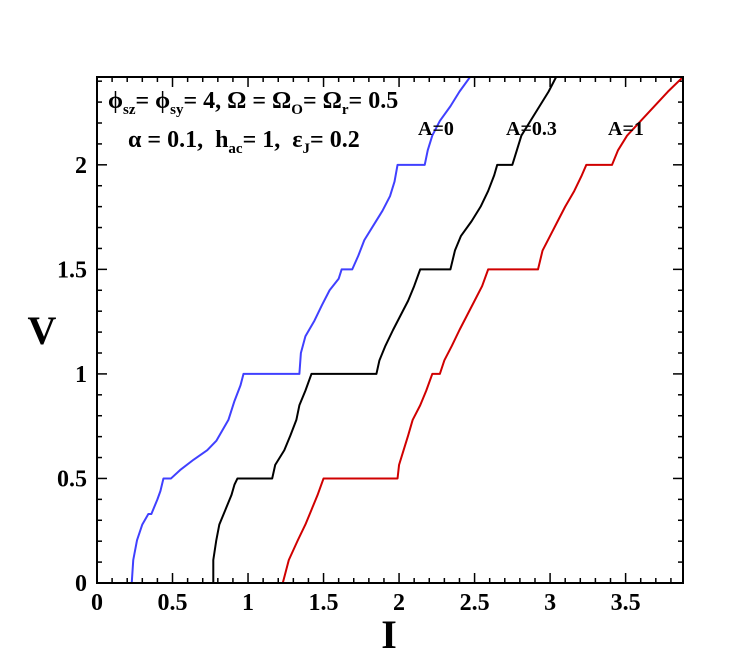 This screenshot has width=747, height=671. What do you see at coordinates (177, 110) in the screenshot?
I see `annot1-subscript: sy` at bounding box center [177, 110].